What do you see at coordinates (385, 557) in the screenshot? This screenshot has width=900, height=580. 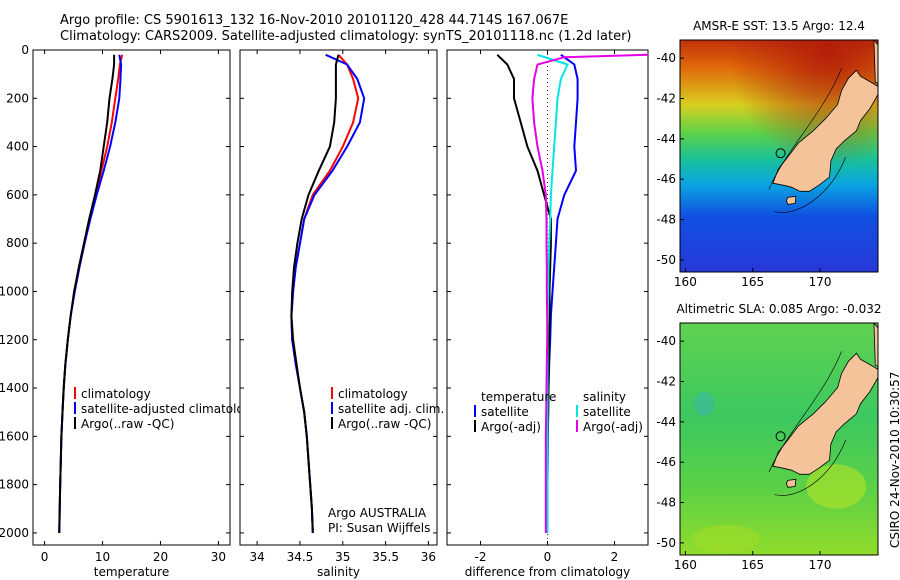 I see `x-tick-label: 35.5` at bounding box center [385, 557].